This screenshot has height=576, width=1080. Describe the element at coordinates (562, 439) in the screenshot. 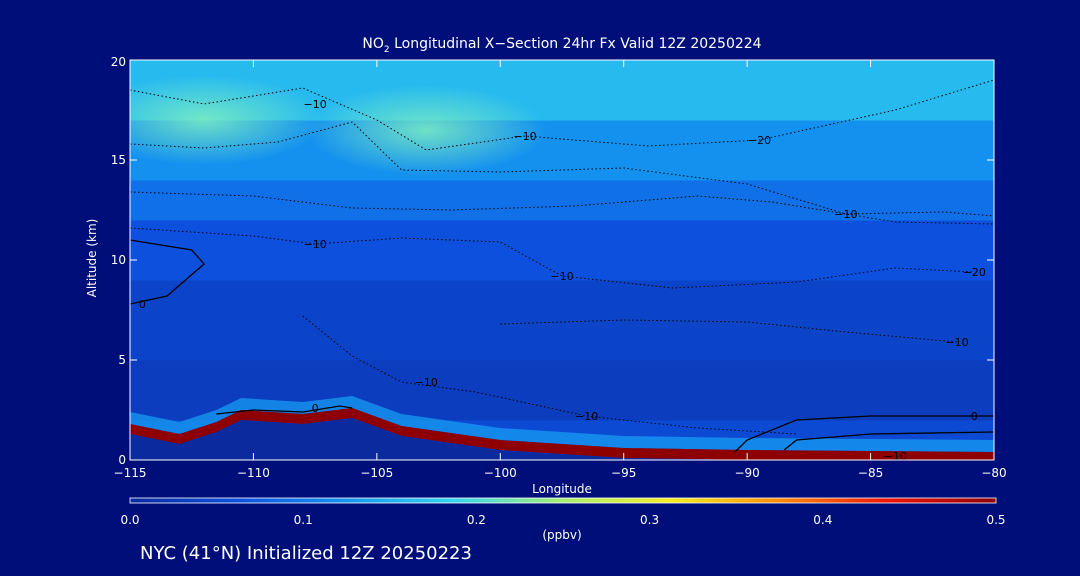

I see `ground` at that location.